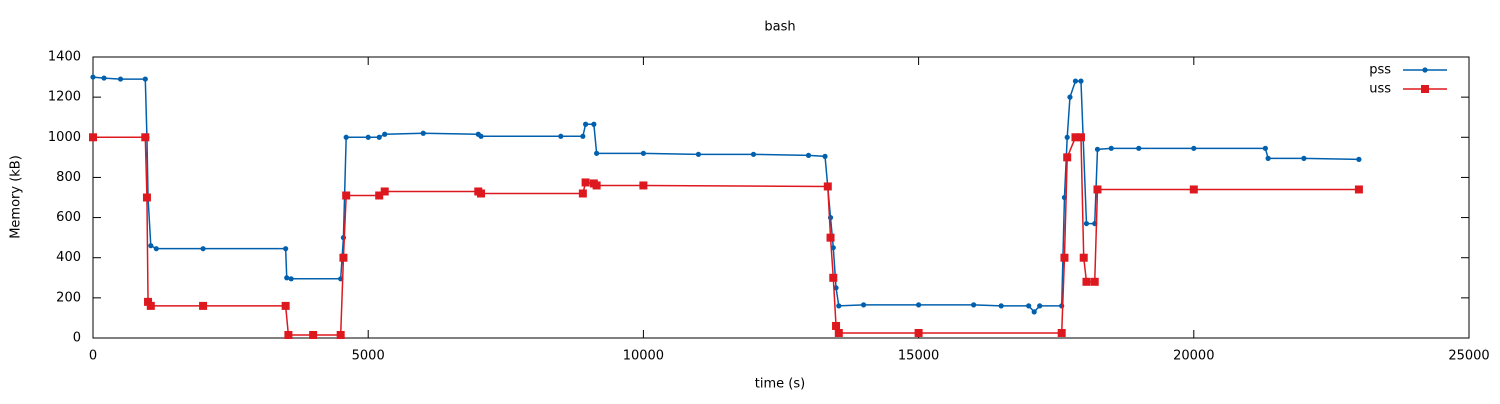  I want to click on x-axis-label: time (s), so click(780, 384).